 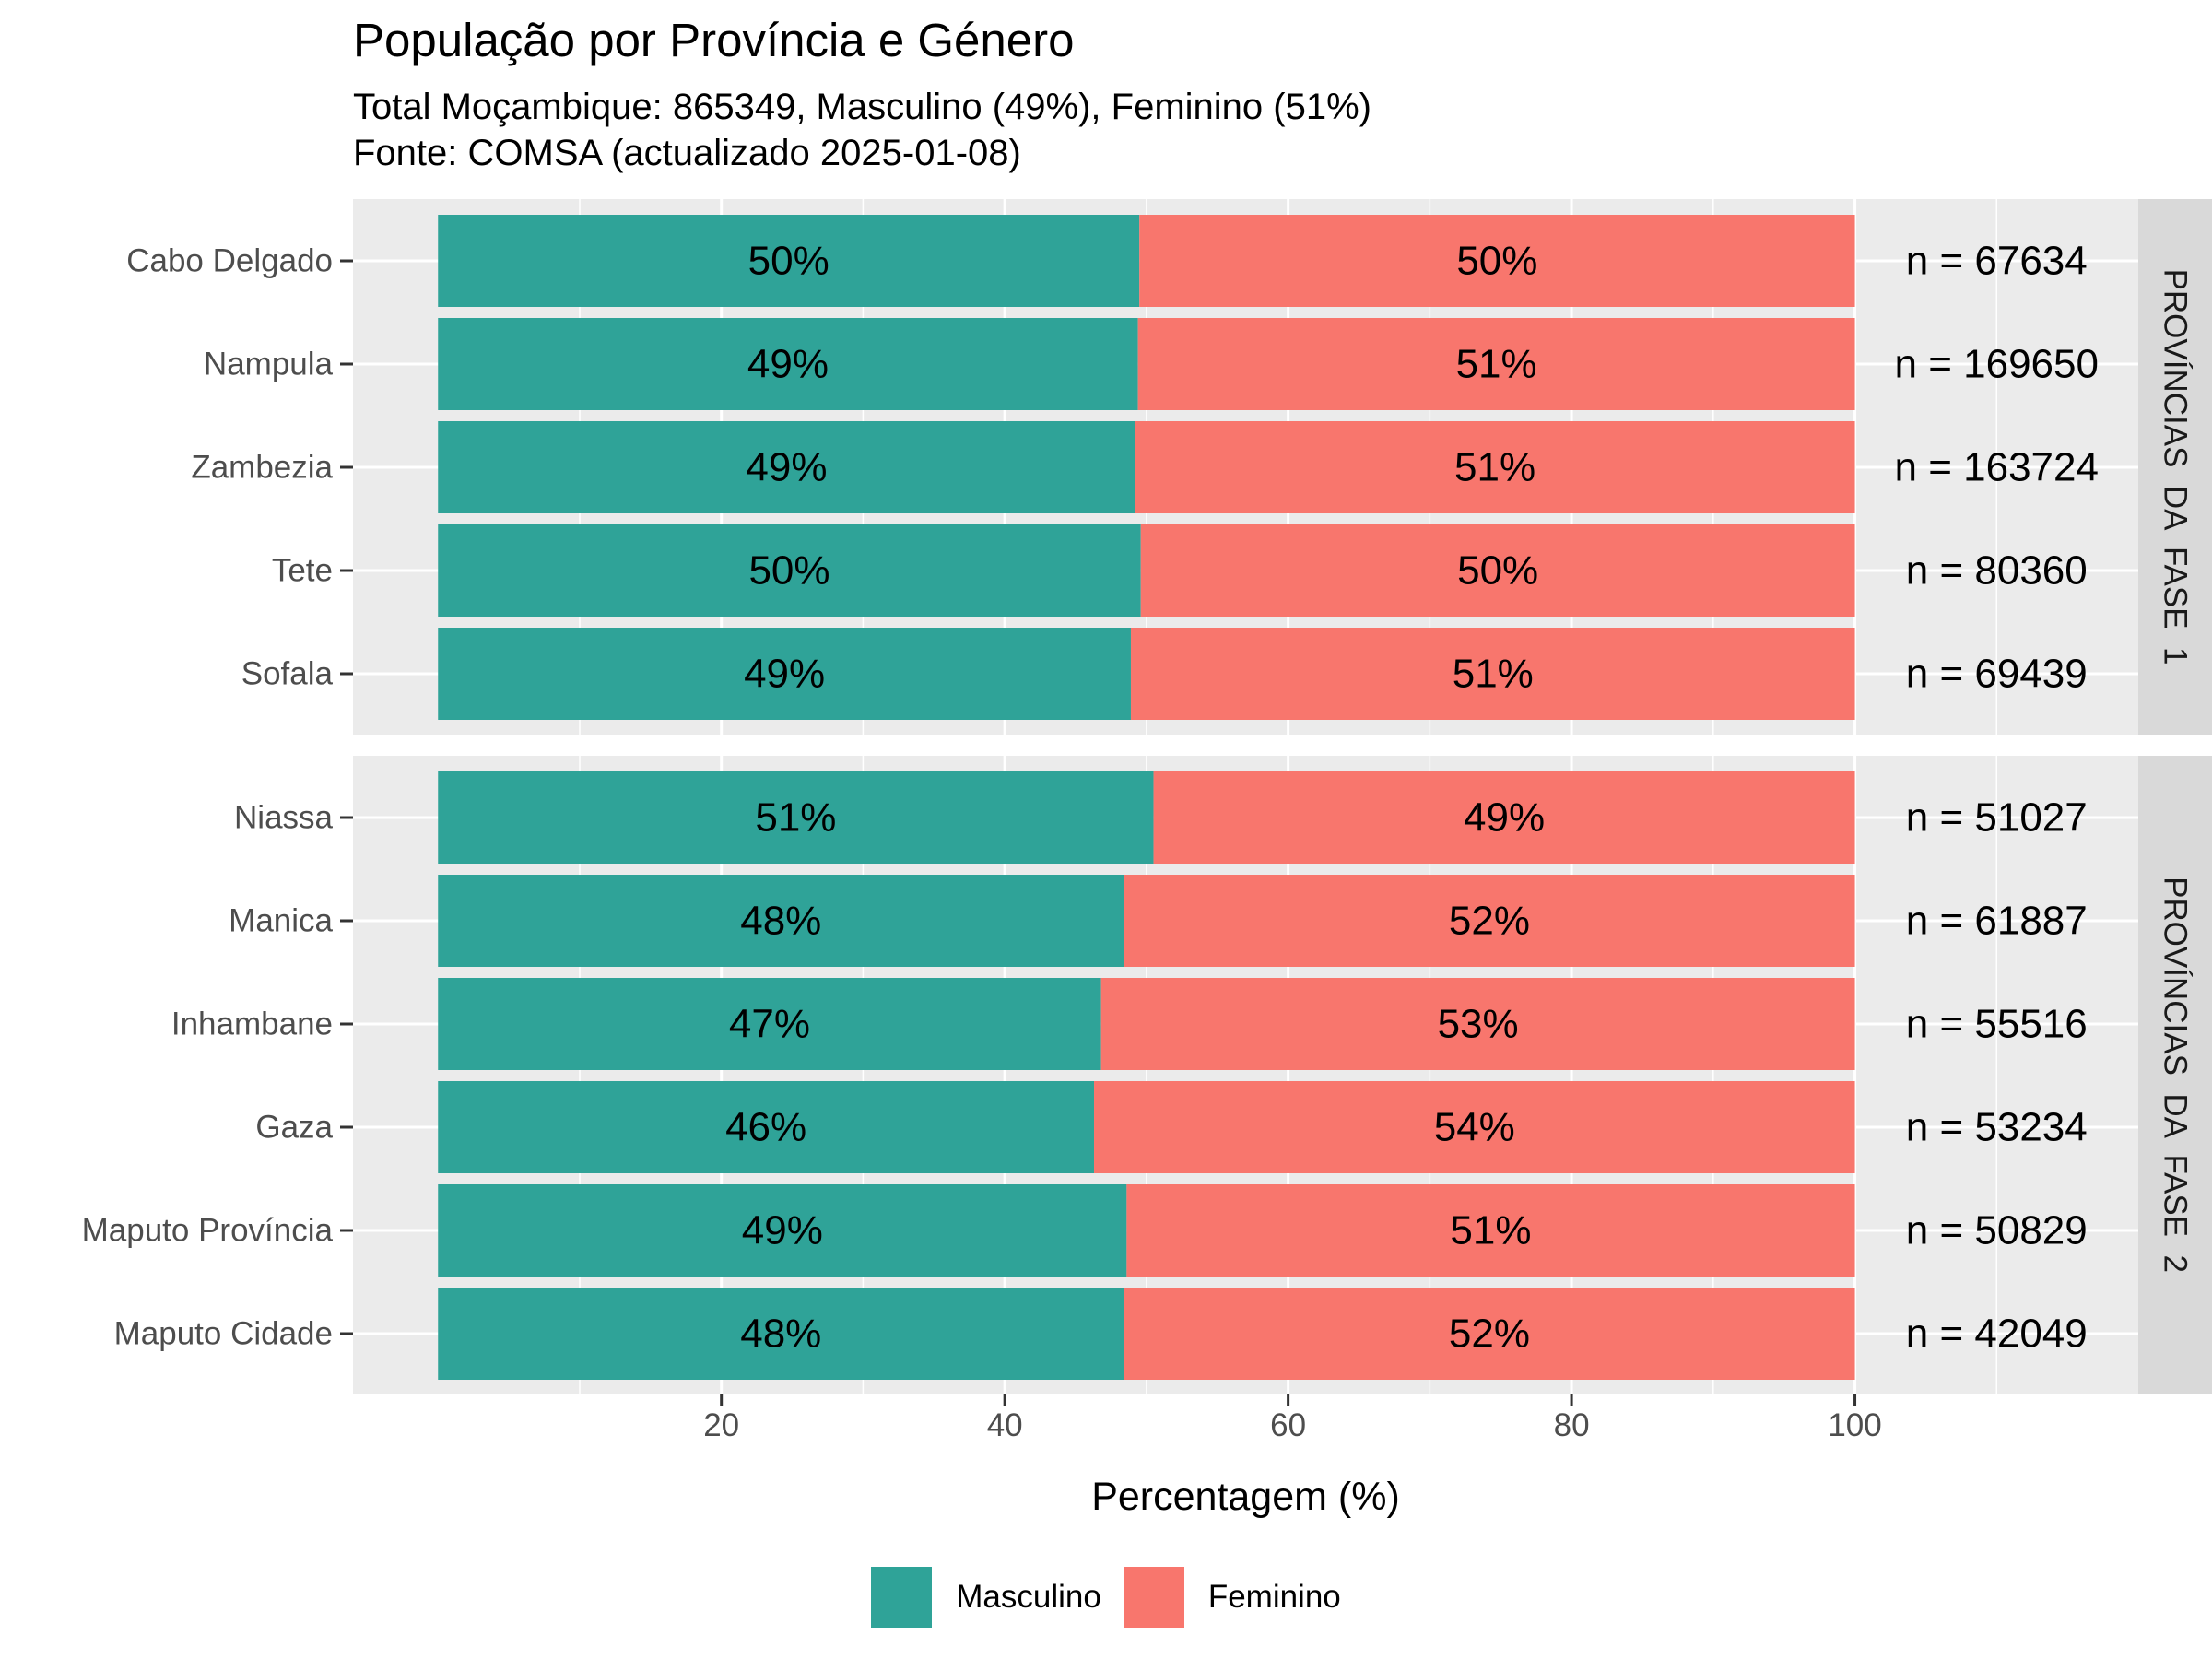 I want to click on facet-strip-label: PROVÍNCIAS DA FASE 2, so click(x=2176, y=1075).